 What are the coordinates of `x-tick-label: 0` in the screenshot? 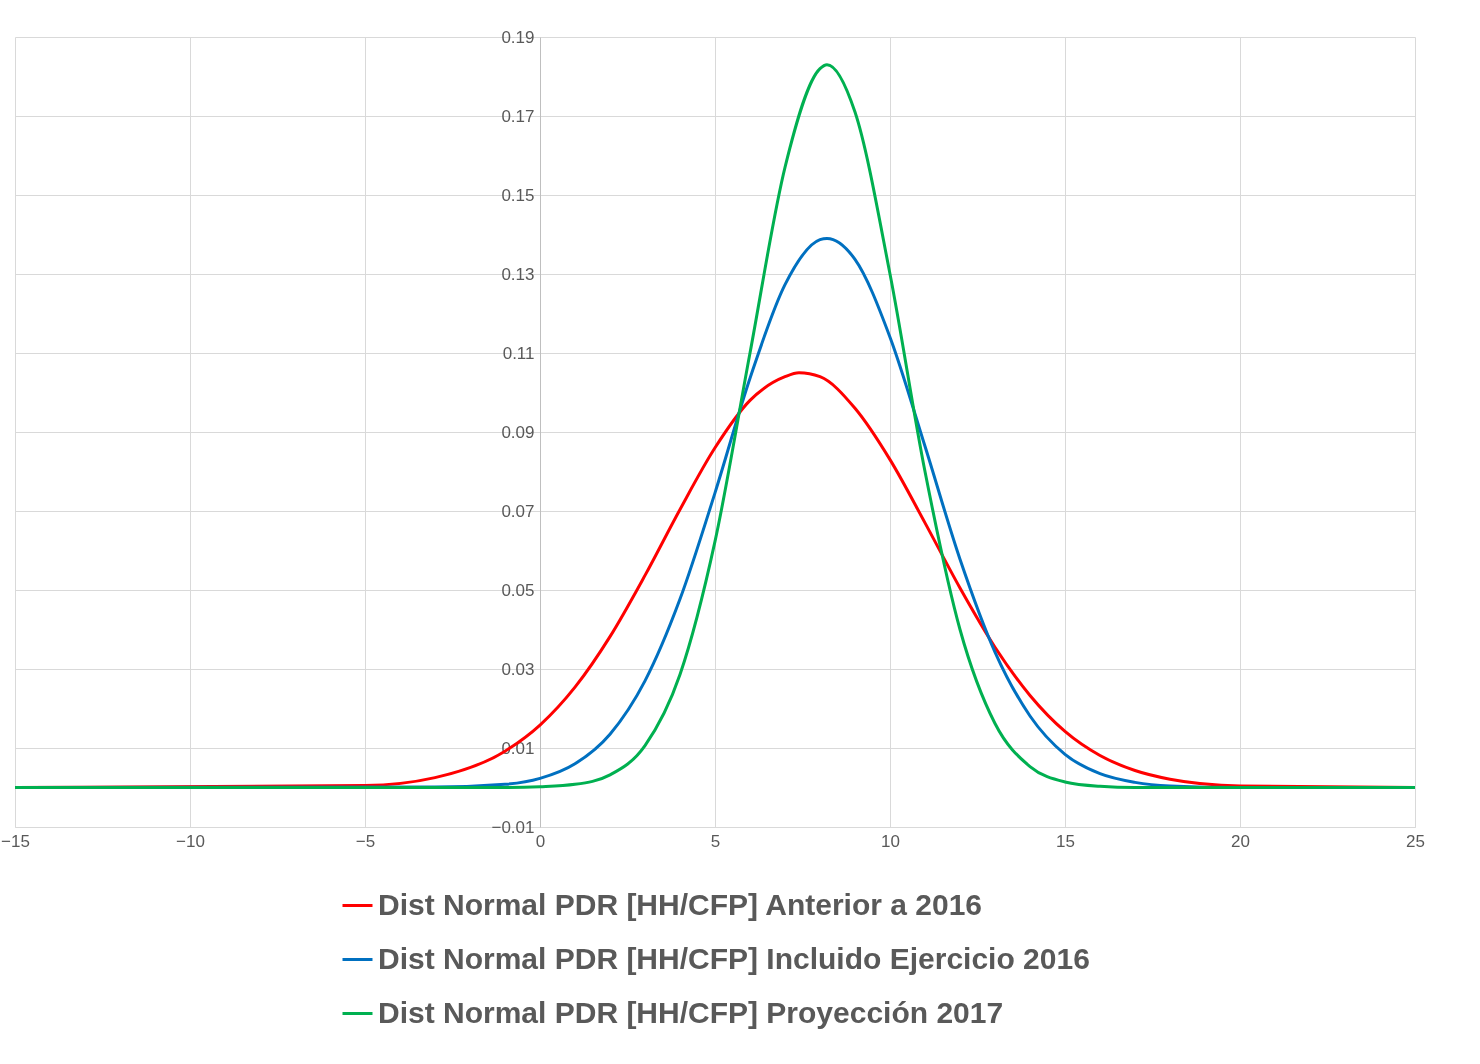 It's located at (540, 841).